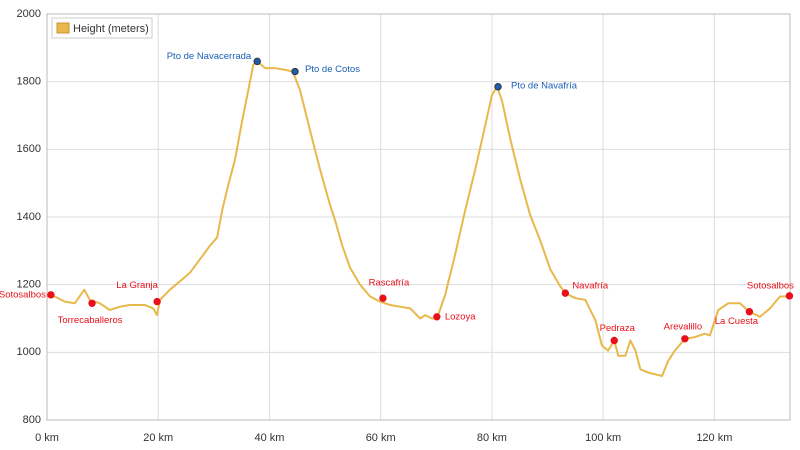 The height and width of the screenshot is (450, 800). Describe the element at coordinates (269, 438) in the screenshot. I see `x-tick-label: 40 km` at that location.